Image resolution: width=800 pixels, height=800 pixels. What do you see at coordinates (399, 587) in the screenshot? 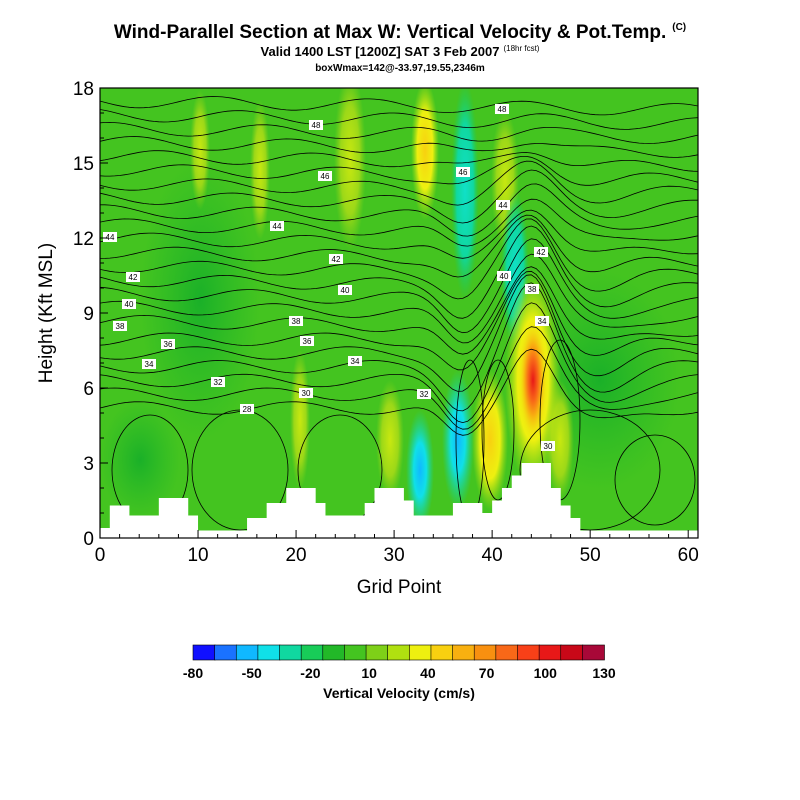
I see `x-axis-title: Grid Point` at bounding box center [399, 587].